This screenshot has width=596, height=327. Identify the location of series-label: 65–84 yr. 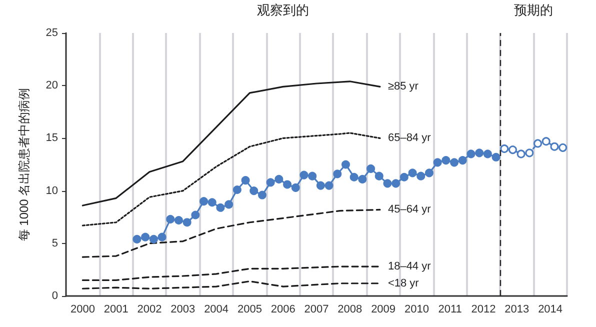
(410, 138).